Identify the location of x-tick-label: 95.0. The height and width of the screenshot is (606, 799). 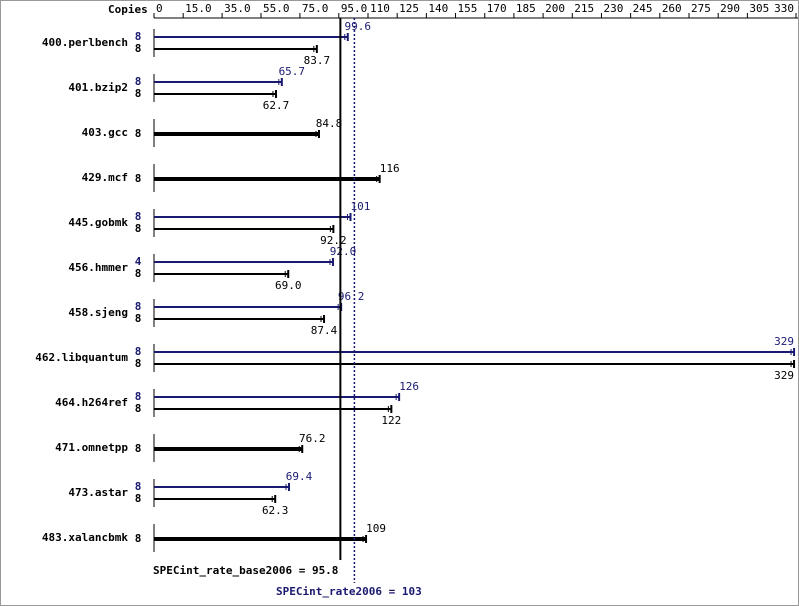
(354, 8).